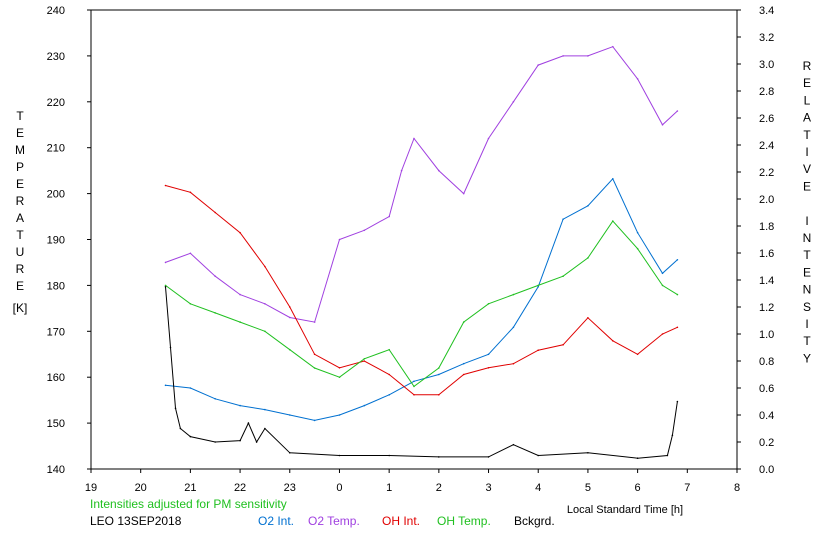 The height and width of the screenshot is (535, 828). What do you see at coordinates (807, 307) in the screenshot?
I see `right-axis-label-letter: S` at bounding box center [807, 307].